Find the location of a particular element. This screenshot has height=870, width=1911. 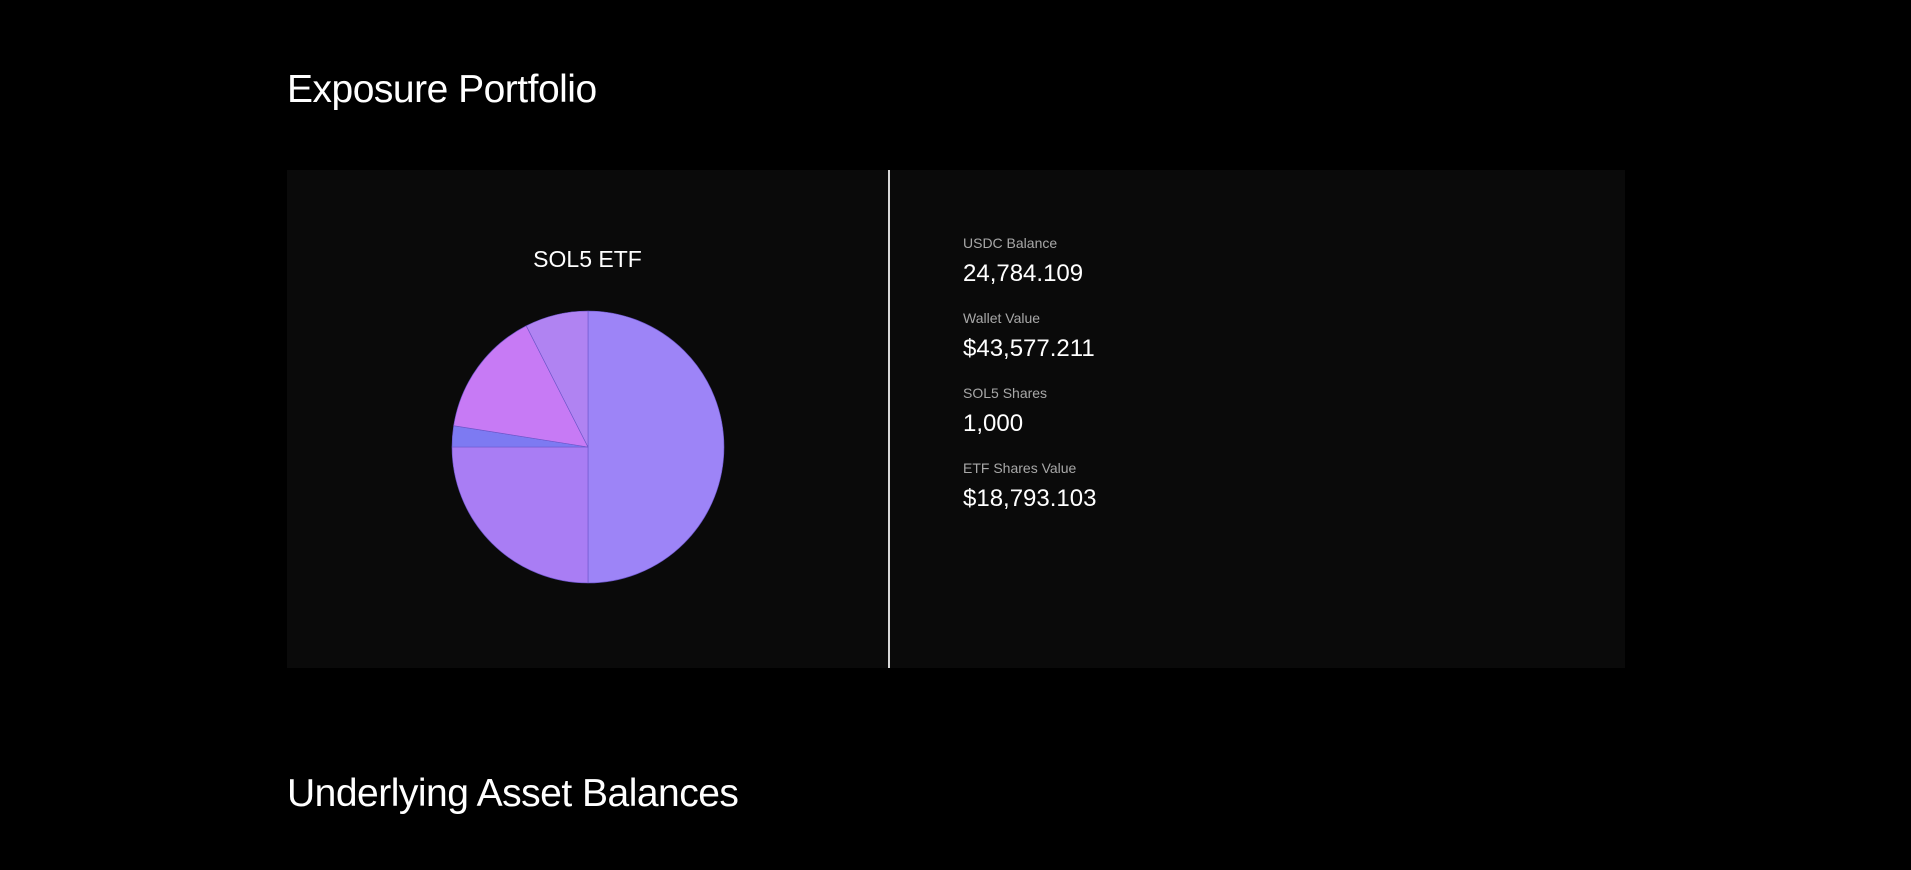

stat-usdc-balance: USDC Balance 24,784.109 is located at coordinates (1029, 271).